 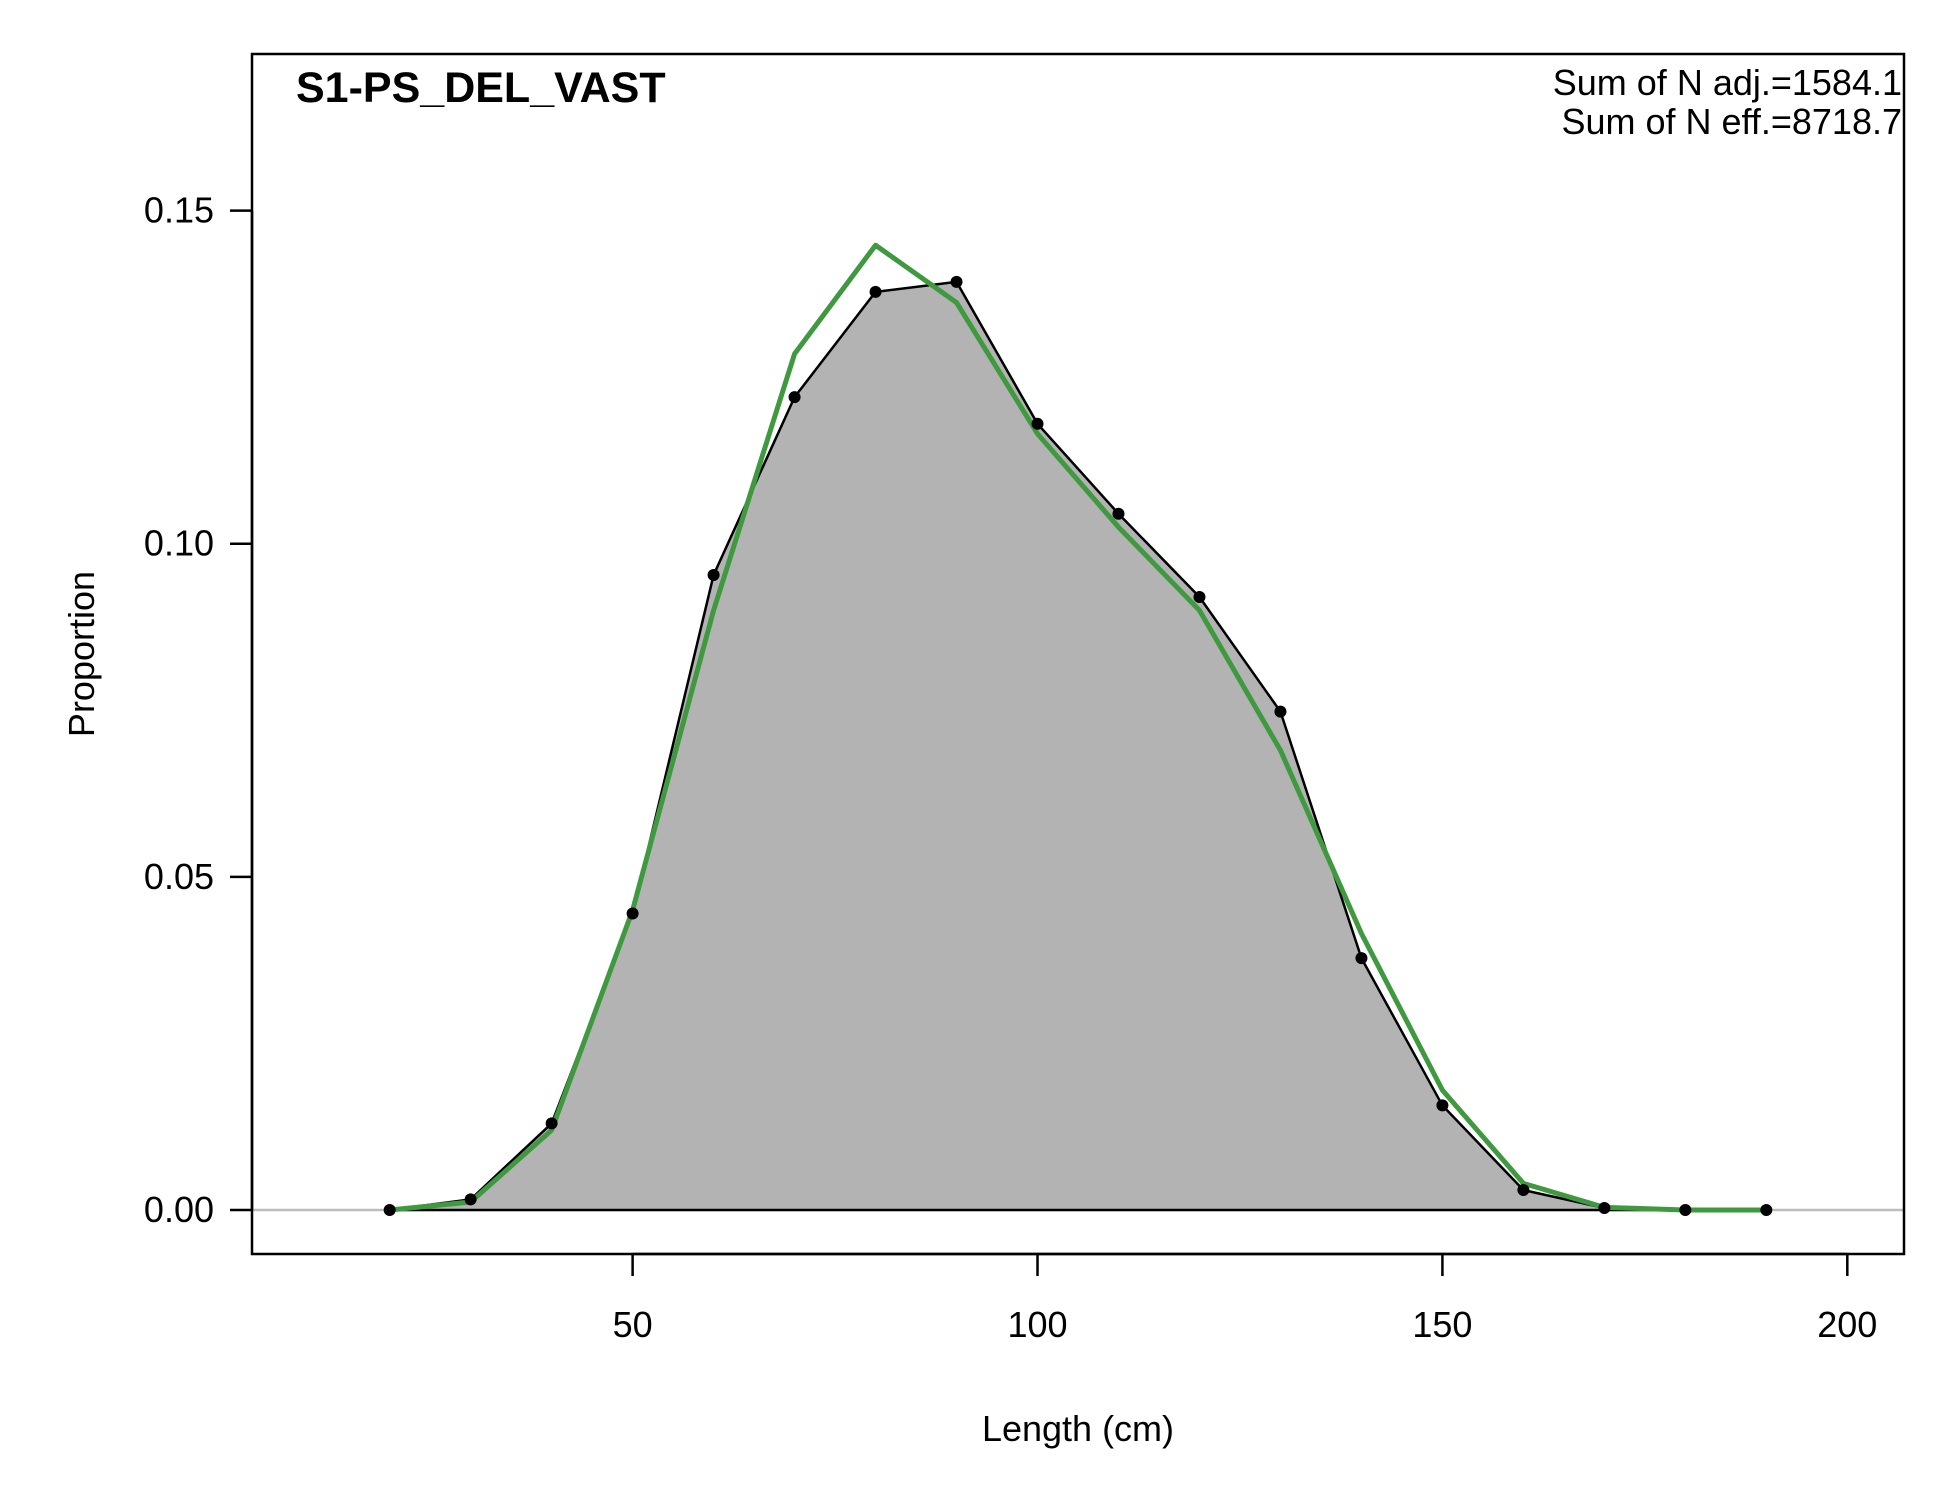 I want to click on y-tick-label: 0.05, so click(x=179, y=876).